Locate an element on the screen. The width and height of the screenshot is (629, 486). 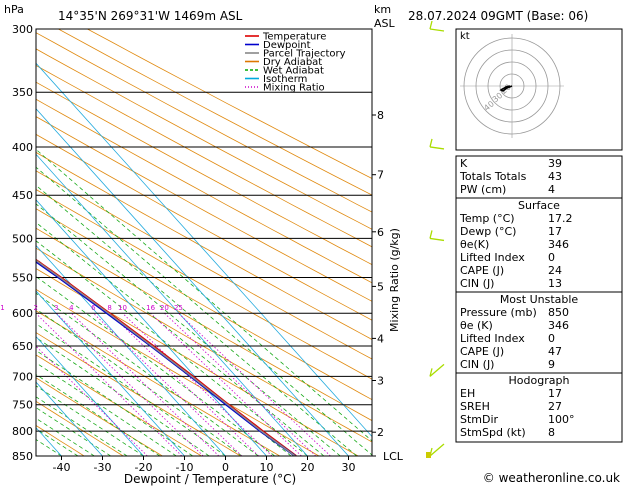
table-row-value: 27 is located at coordinates (555, 406).